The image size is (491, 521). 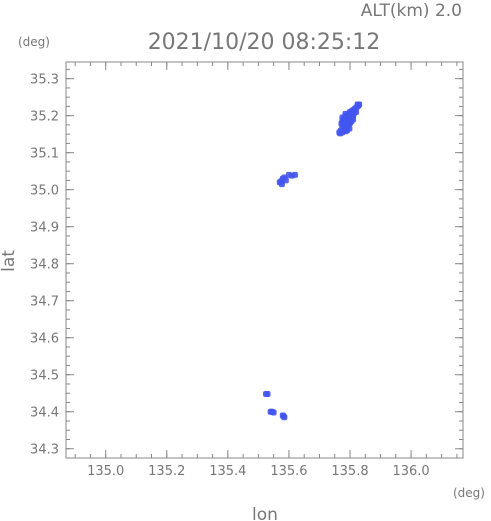 What do you see at coordinates (227, 471) in the screenshot?
I see `x-tick-label: 135.4` at bounding box center [227, 471].